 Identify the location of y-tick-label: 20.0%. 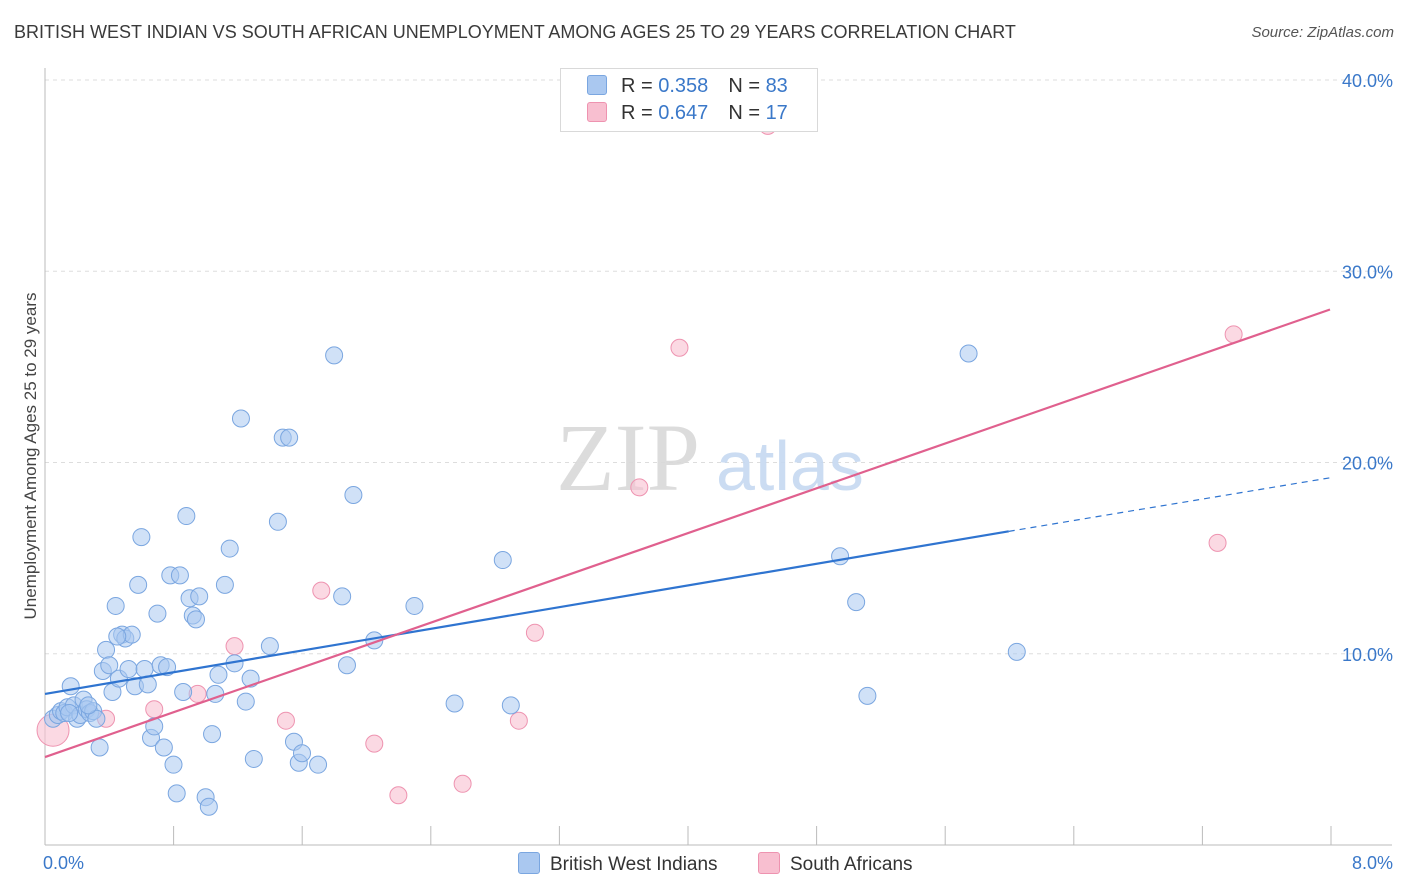
(1367, 464).